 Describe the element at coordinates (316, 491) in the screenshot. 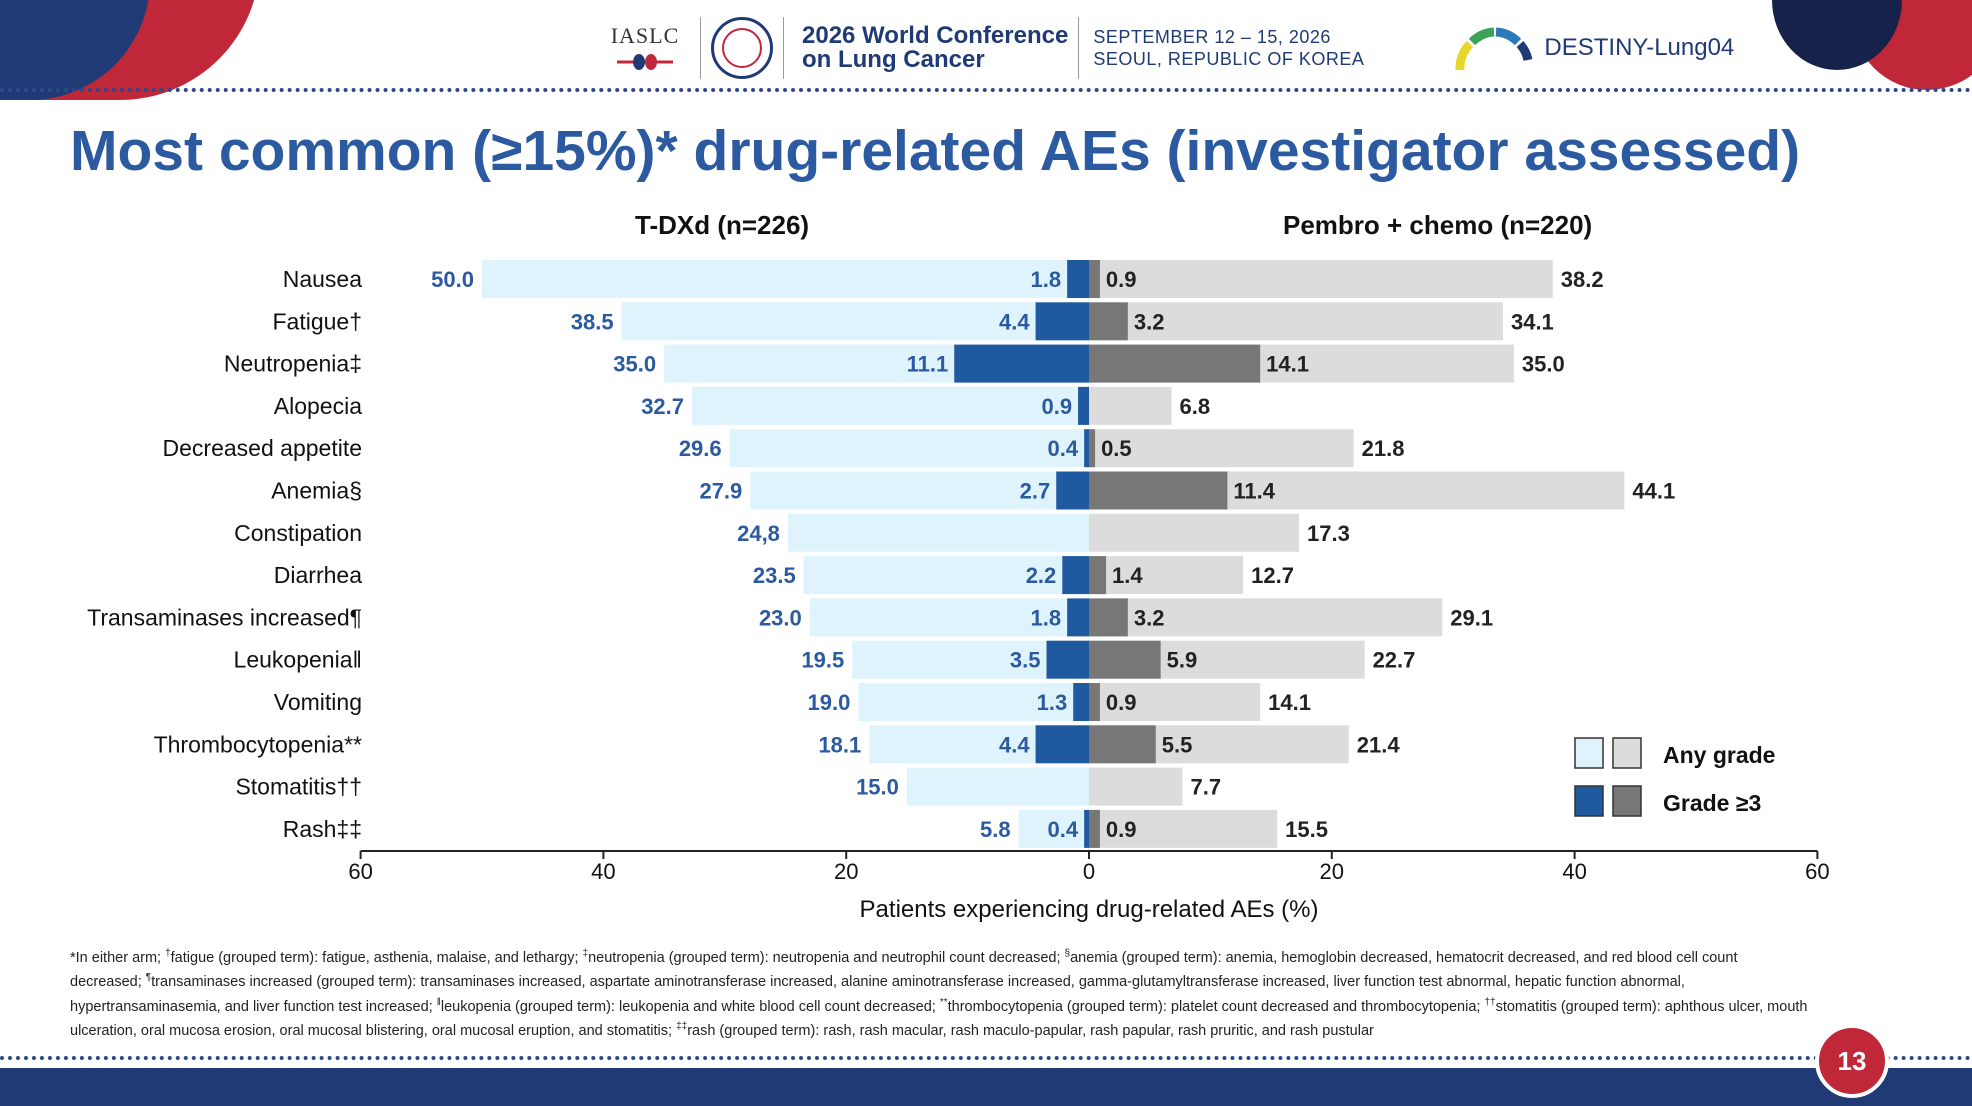

I see `category-label: Anemia§` at that location.